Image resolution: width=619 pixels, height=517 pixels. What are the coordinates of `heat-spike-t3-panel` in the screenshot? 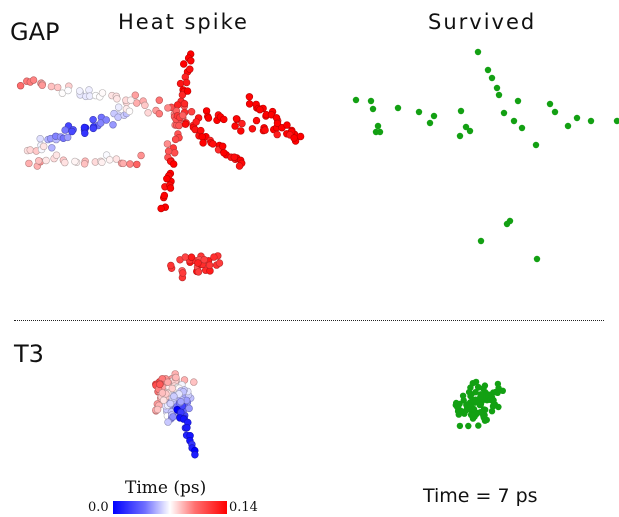 It's located at (175, 414).